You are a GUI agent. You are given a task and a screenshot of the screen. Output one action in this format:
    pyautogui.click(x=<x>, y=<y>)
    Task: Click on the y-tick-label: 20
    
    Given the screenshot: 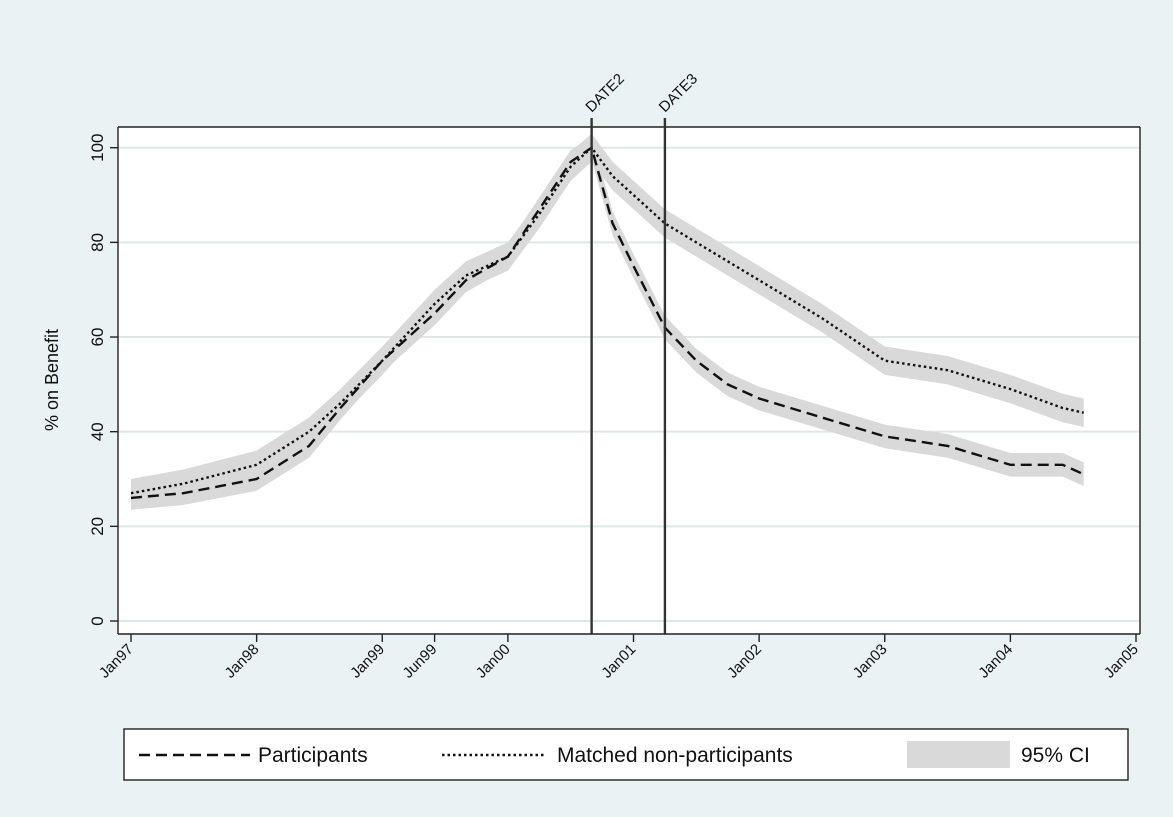 What is the action you would take?
    pyautogui.click(x=97, y=526)
    